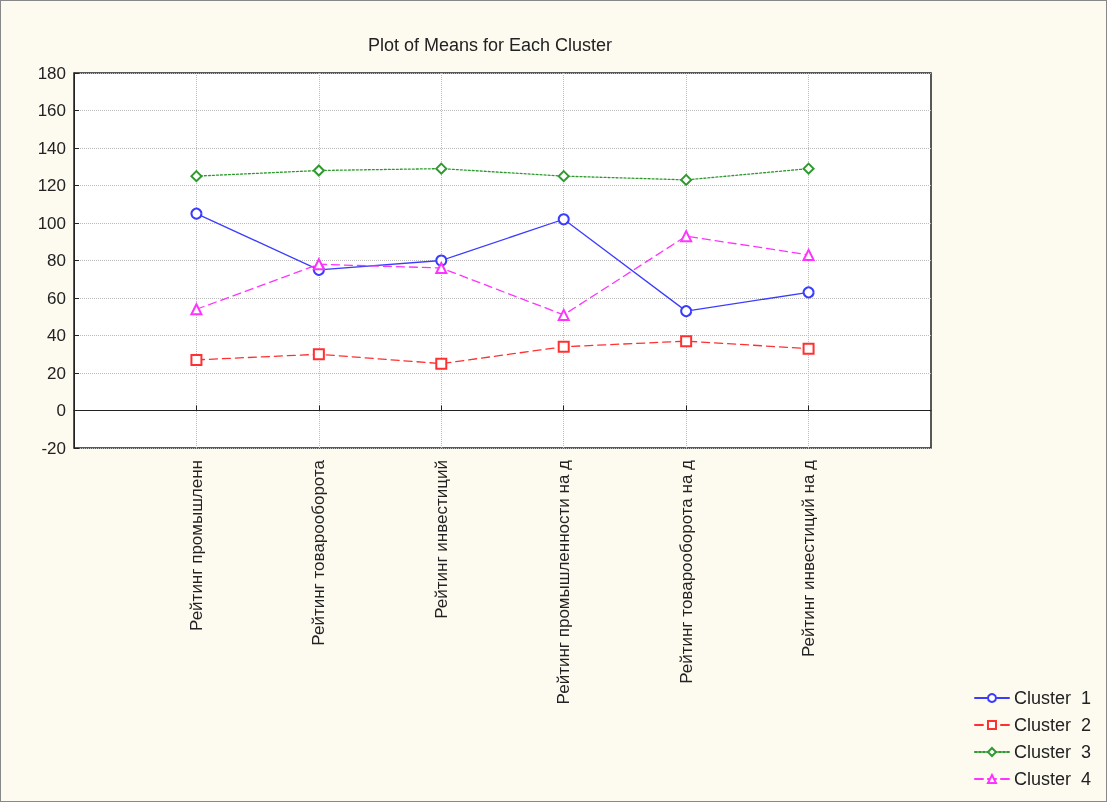  Describe the element at coordinates (51, 185) in the screenshot. I see `y-tick-label: 120` at that location.